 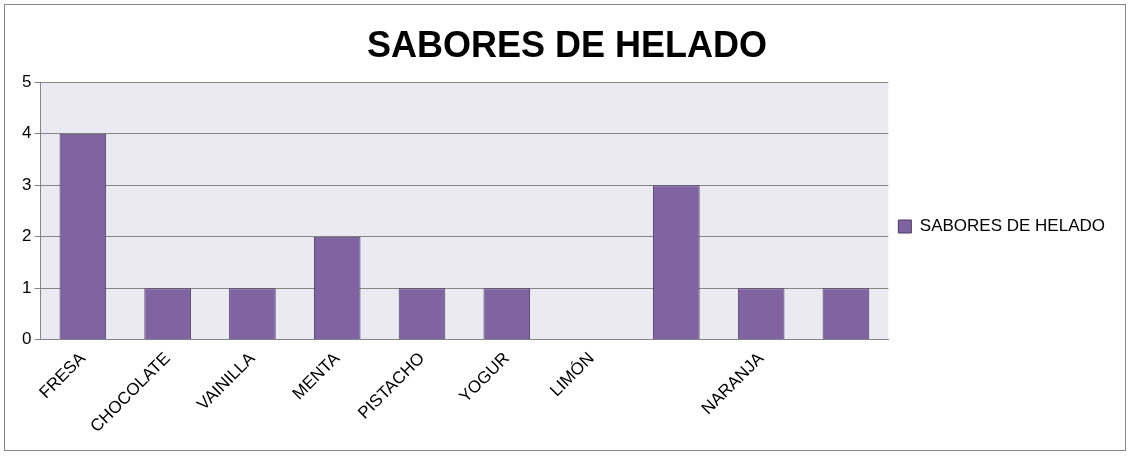 What do you see at coordinates (26, 81) in the screenshot?
I see `y-tick-label: 5` at bounding box center [26, 81].